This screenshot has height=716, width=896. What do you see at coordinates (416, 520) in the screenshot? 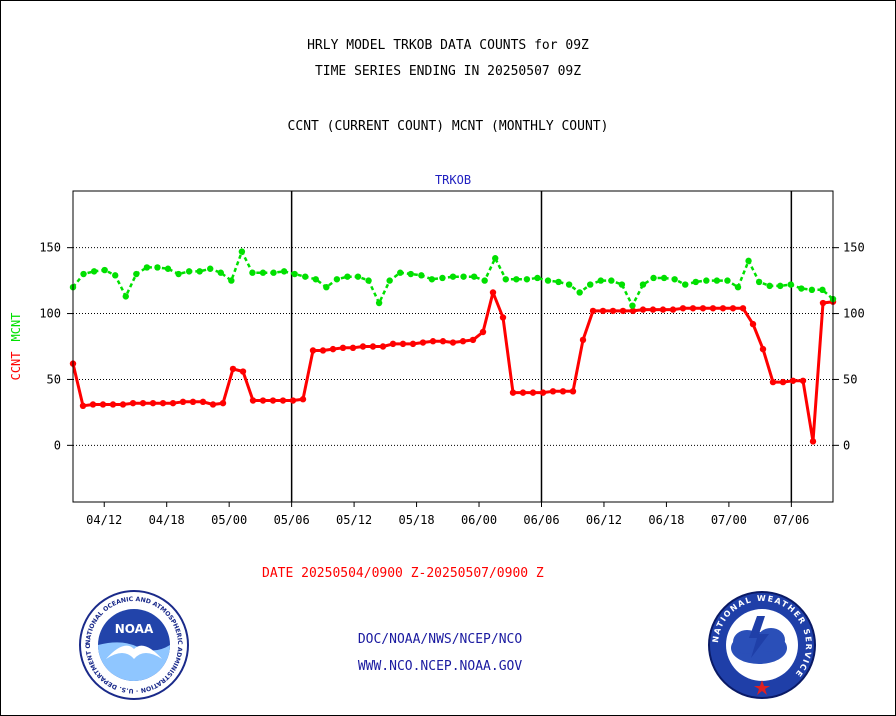
I see `x-tick-label: 05/18` at bounding box center [416, 520].